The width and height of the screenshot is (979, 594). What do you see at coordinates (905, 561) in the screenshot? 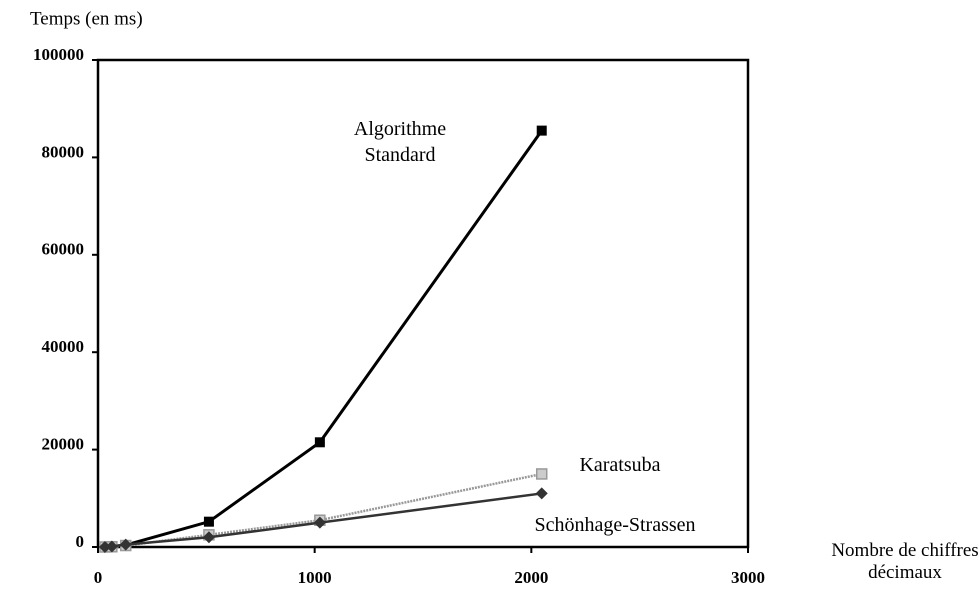
I see `x-axis-label: Nombre de chiffres décimaux` at bounding box center [905, 561].